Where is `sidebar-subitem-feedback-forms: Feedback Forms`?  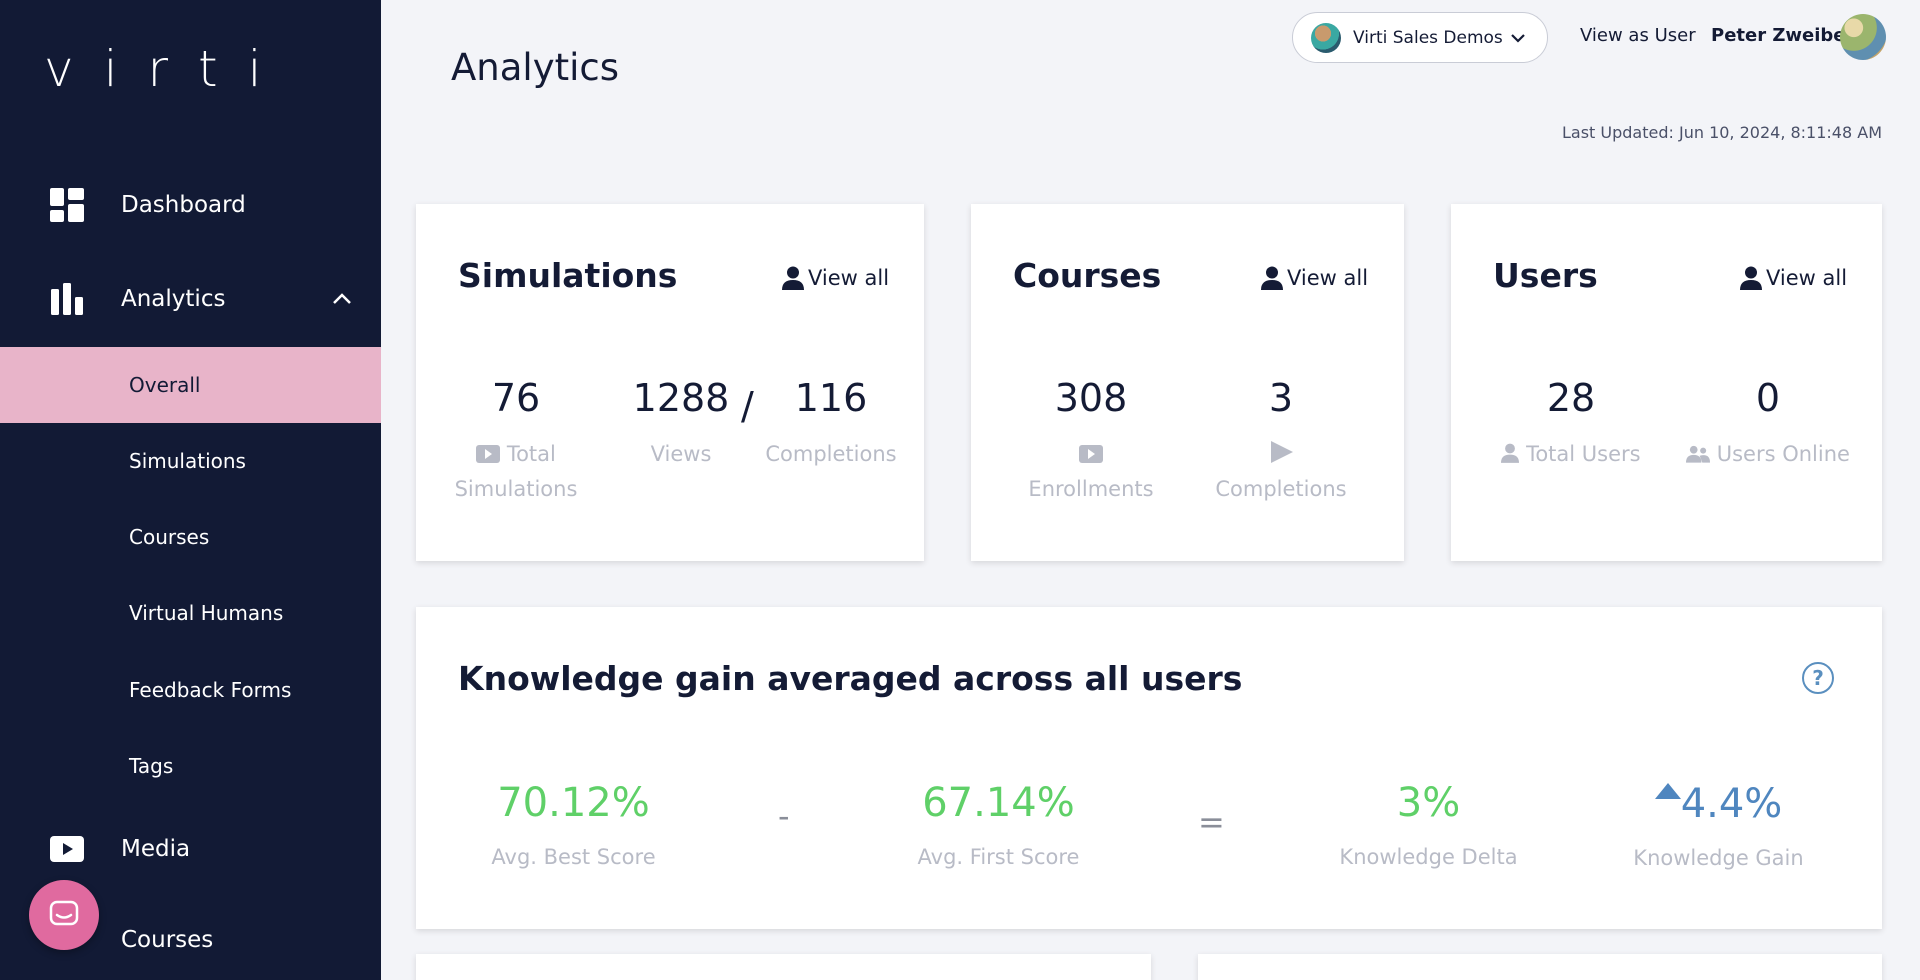 sidebar-subitem-feedback-forms: Feedback Forms is located at coordinates (190, 690).